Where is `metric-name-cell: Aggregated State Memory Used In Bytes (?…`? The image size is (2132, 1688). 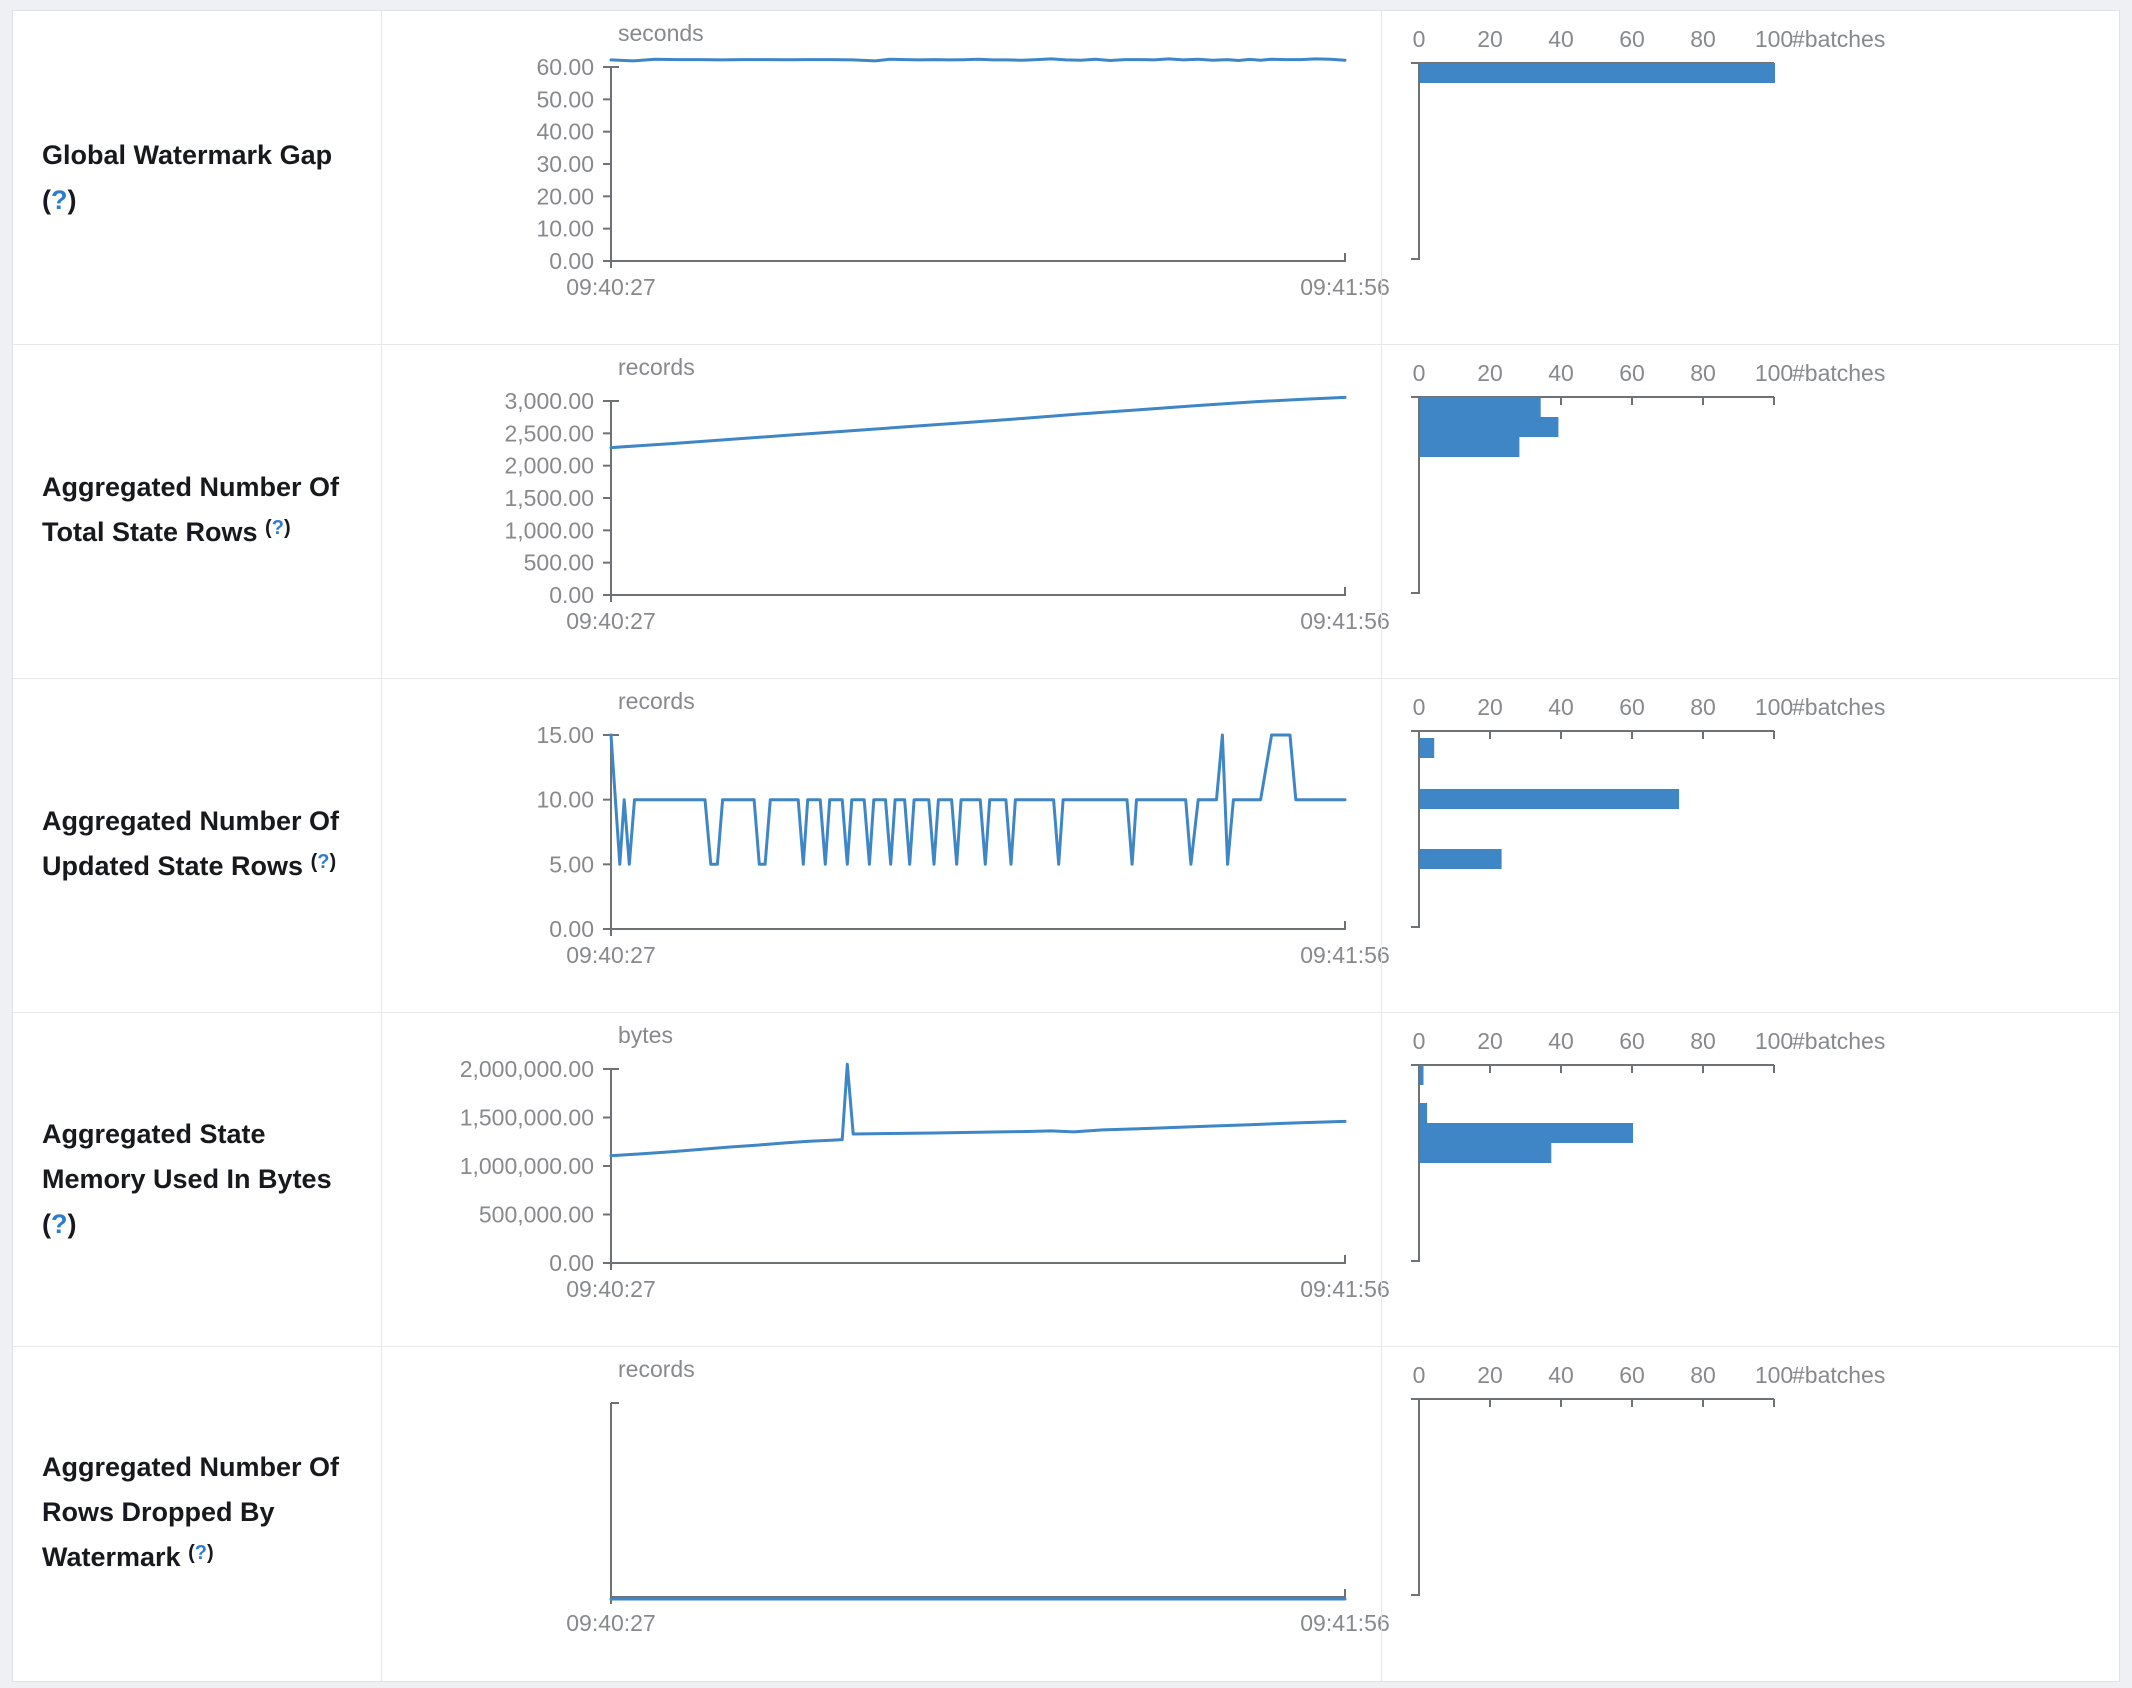
metric-name-cell: Aggregated State Memory Used In Bytes (?… is located at coordinates (197, 1179).